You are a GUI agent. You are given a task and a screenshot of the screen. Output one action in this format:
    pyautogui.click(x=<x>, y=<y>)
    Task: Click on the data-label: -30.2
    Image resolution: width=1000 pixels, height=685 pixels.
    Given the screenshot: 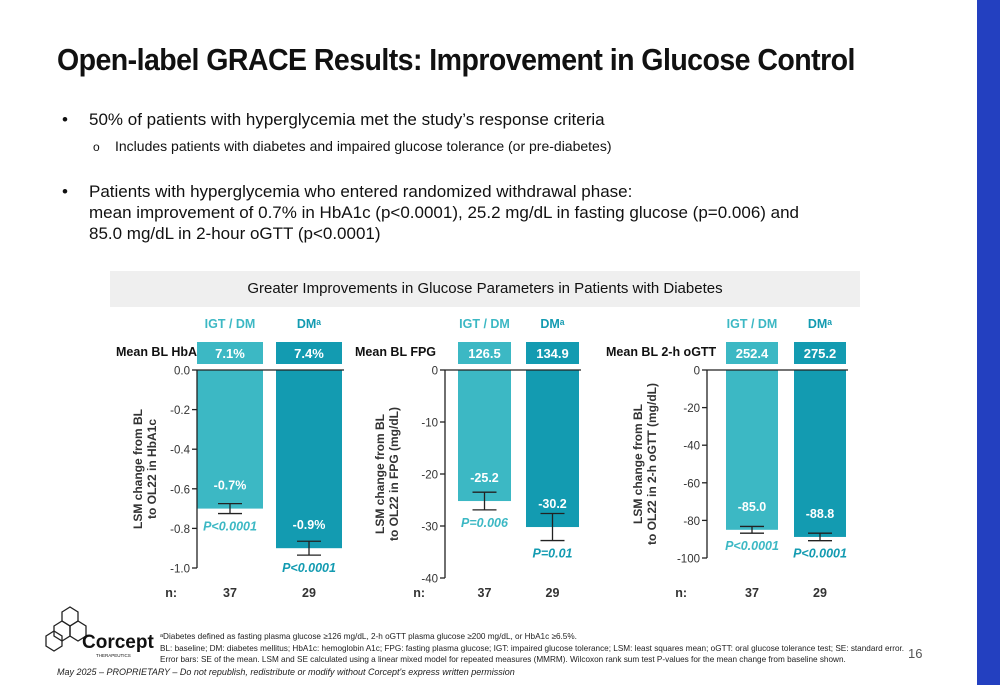 What is the action you would take?
    pyautogui.click(x=552, y=504)
    